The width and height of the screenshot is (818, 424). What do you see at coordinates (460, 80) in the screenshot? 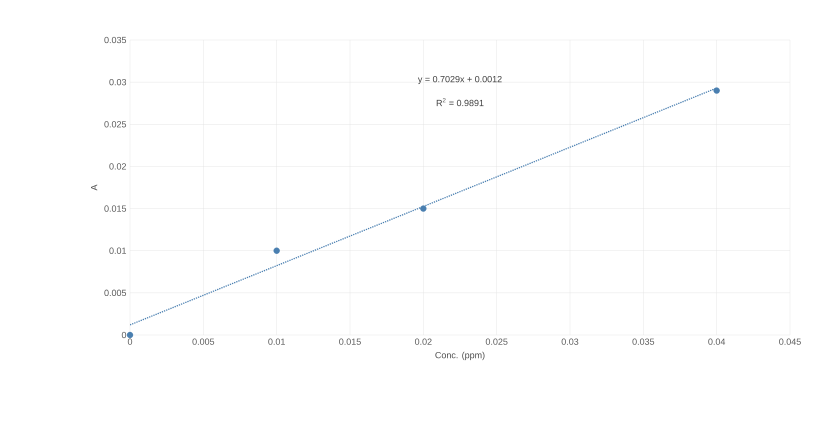
I see `annotation: y = 0.7029x + 0.0012` at bounding box center [460, 80].